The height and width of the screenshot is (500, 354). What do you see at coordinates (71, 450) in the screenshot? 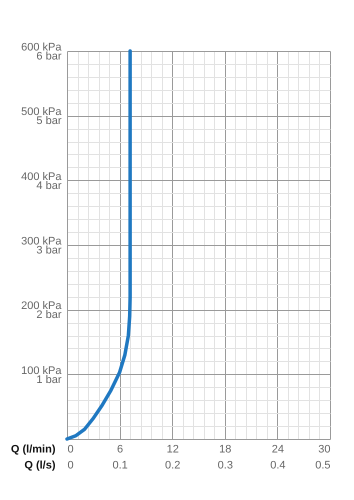
I see `x-tick-label: 0` at bounding box center [71, 450].